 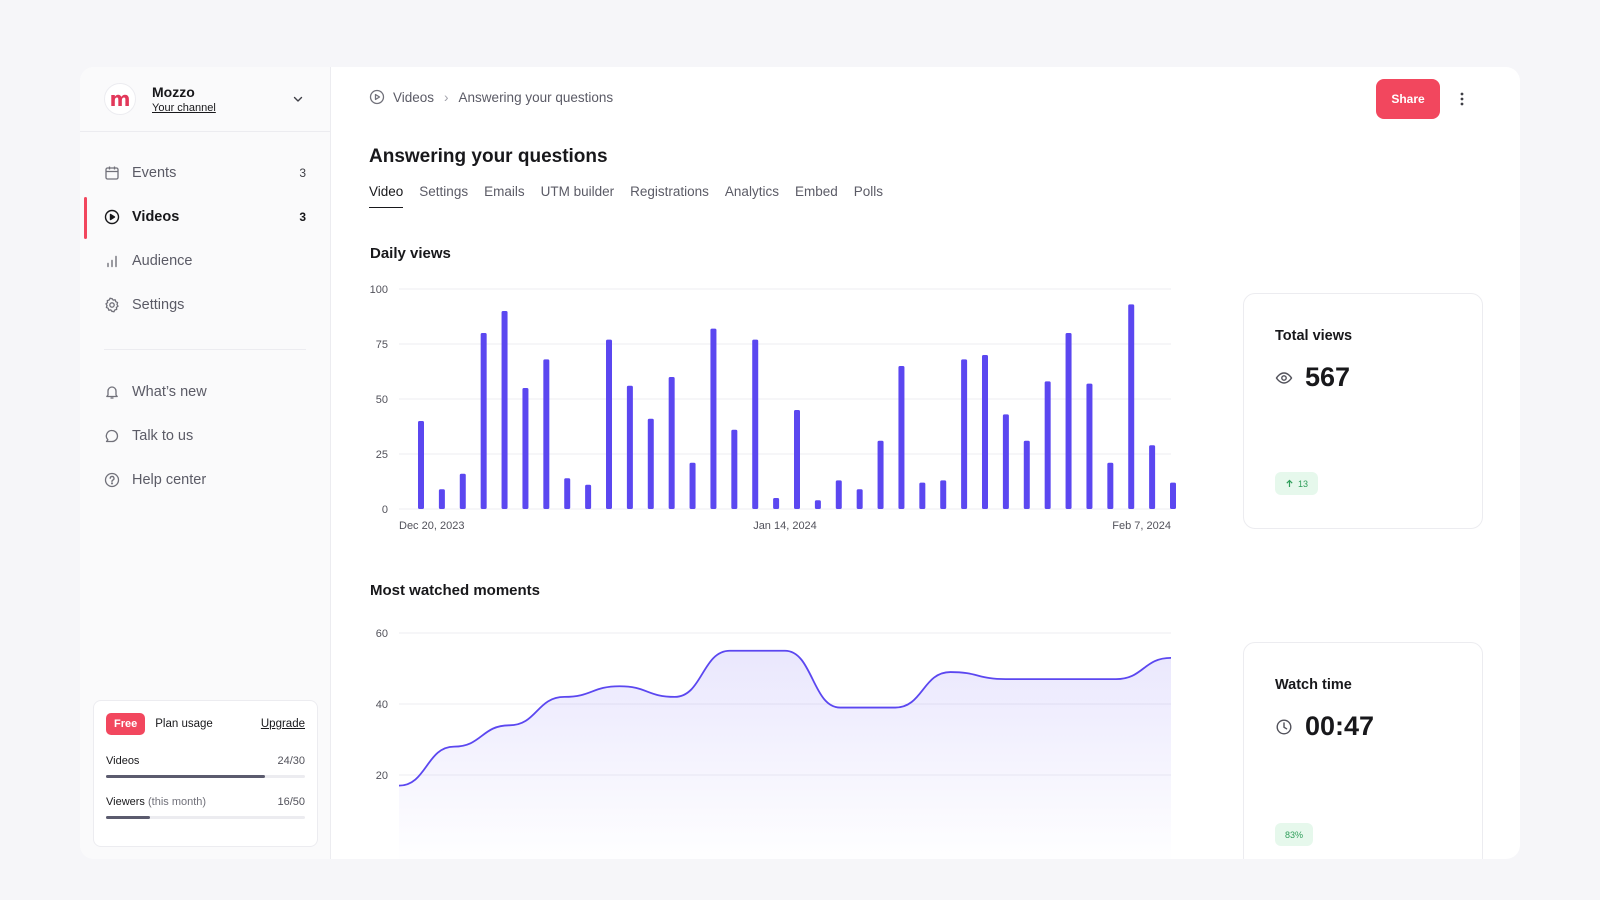 I want to click on y-tick-label: 40, so click(x=382, y=705).